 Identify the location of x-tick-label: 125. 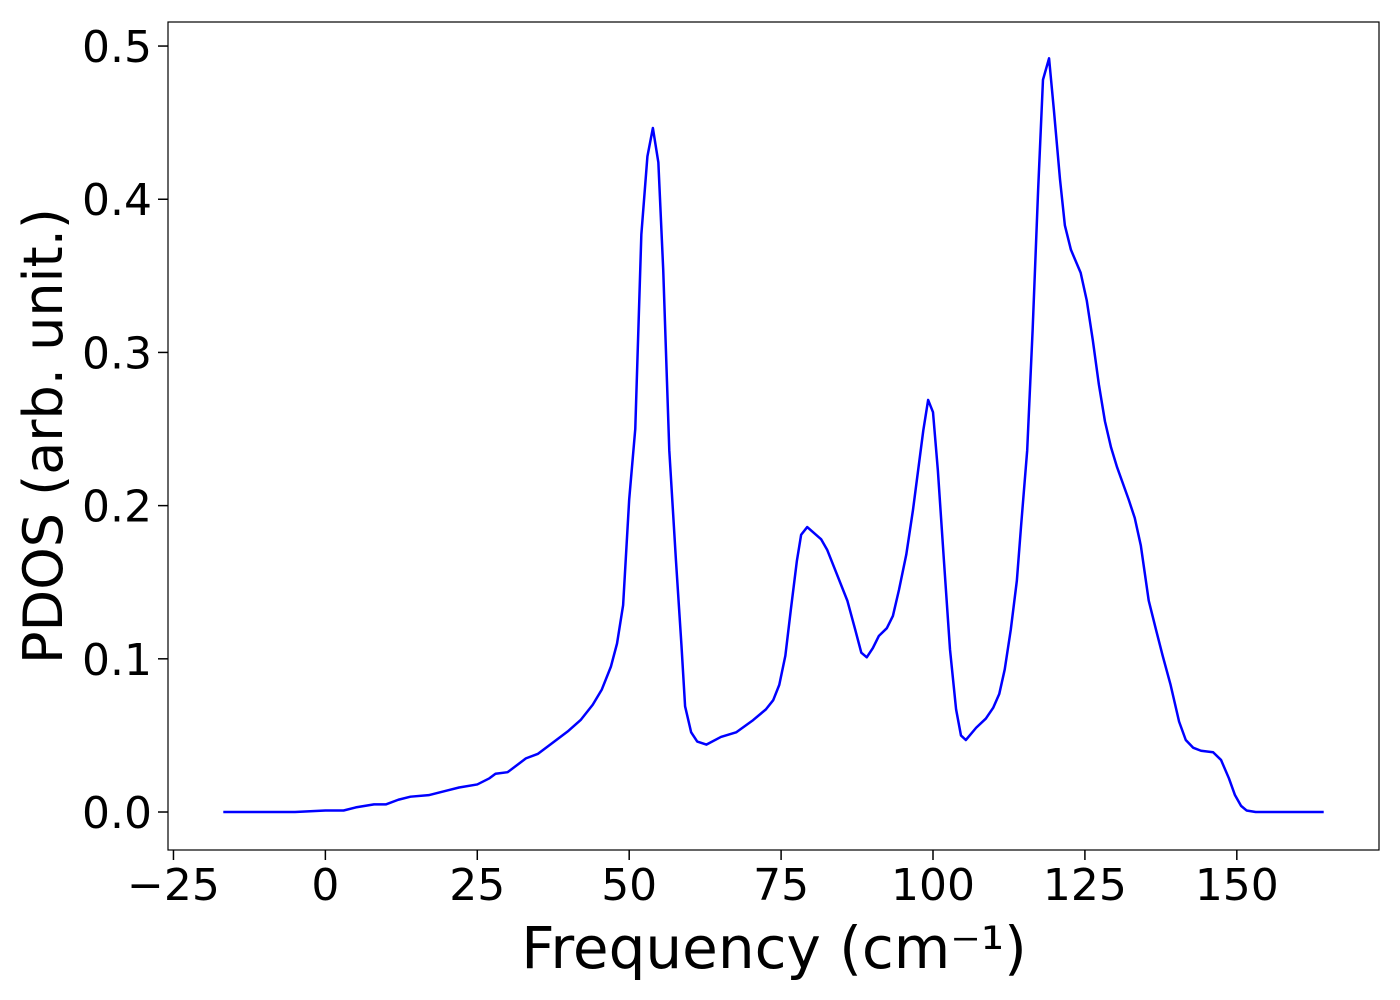
(1085, 885).